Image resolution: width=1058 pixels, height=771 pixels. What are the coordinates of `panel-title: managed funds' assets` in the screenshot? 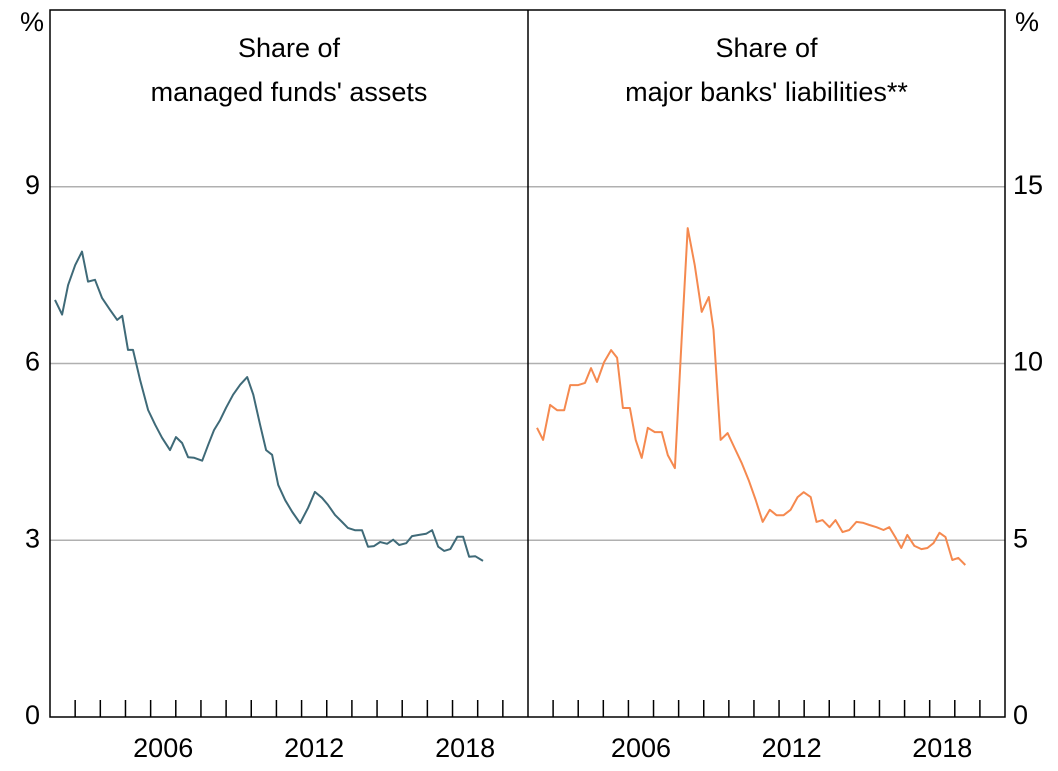 It's located at (289, 92).